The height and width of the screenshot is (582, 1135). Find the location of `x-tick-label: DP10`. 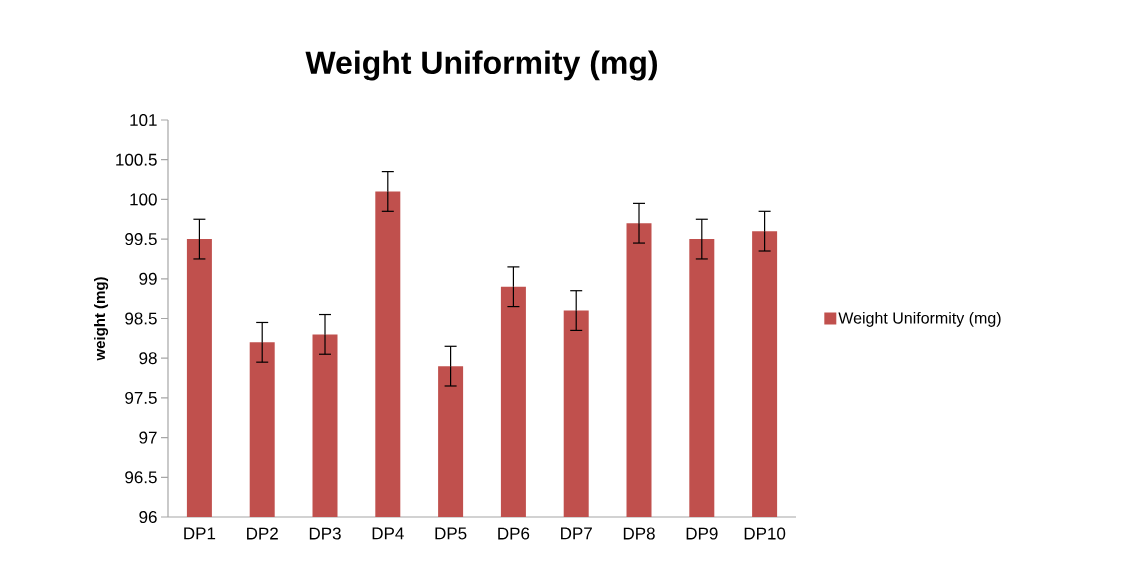

x-tick-label: DP10 is located at coordinates (765, 533).